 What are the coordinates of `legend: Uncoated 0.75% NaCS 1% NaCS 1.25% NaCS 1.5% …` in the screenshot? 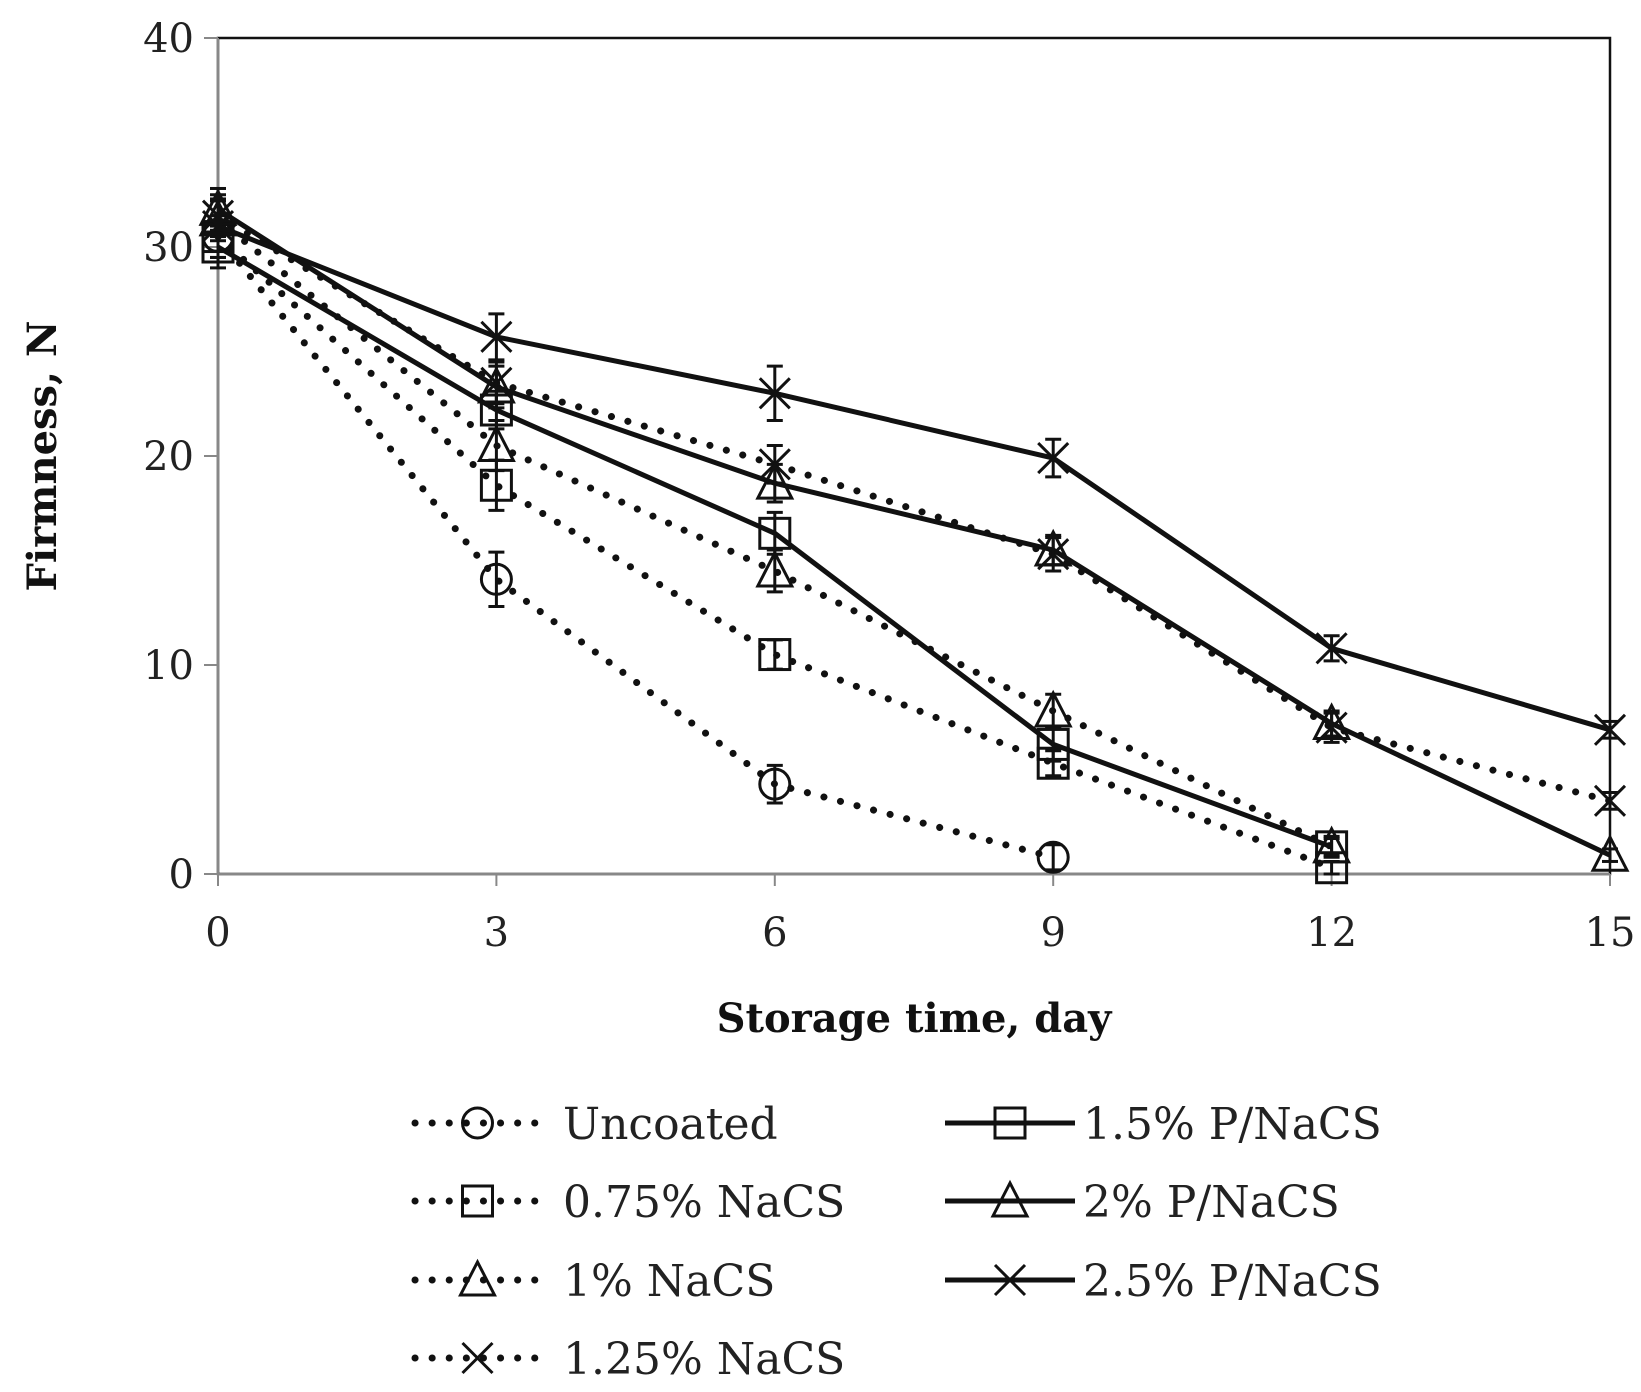 It's located at (896, 1242).